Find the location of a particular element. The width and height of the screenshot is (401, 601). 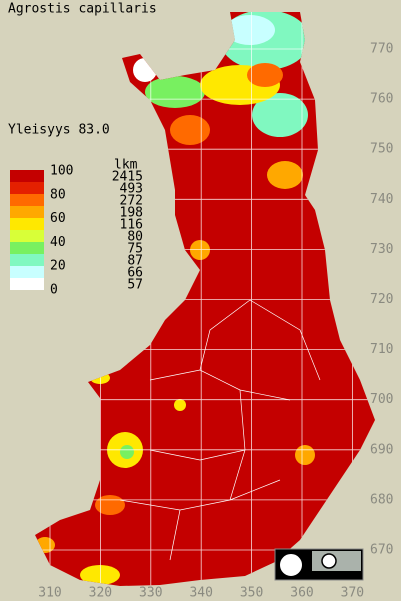

easting-label: 320 is located at coordinates (100, 593).